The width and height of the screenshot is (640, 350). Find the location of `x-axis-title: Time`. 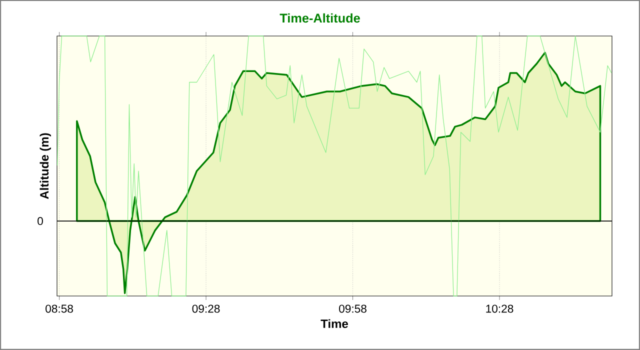

x-axis-title: Time is located at coordinates (334, 323).